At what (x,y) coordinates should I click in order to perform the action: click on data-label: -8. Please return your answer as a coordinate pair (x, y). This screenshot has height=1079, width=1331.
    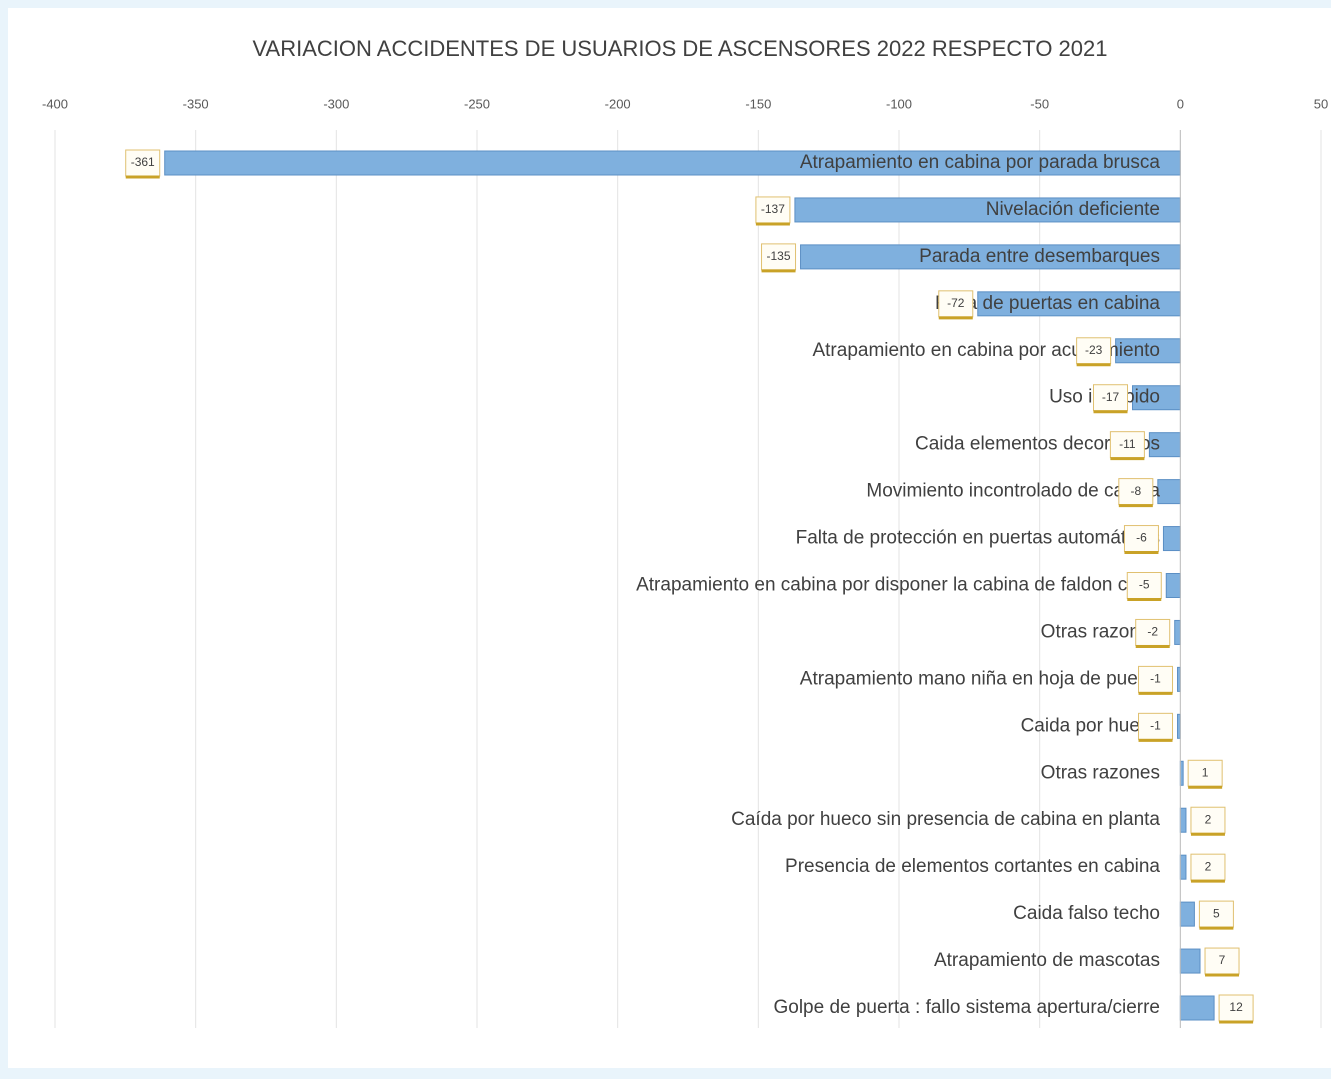
    Looking at the image, I should click on (1135, 491).